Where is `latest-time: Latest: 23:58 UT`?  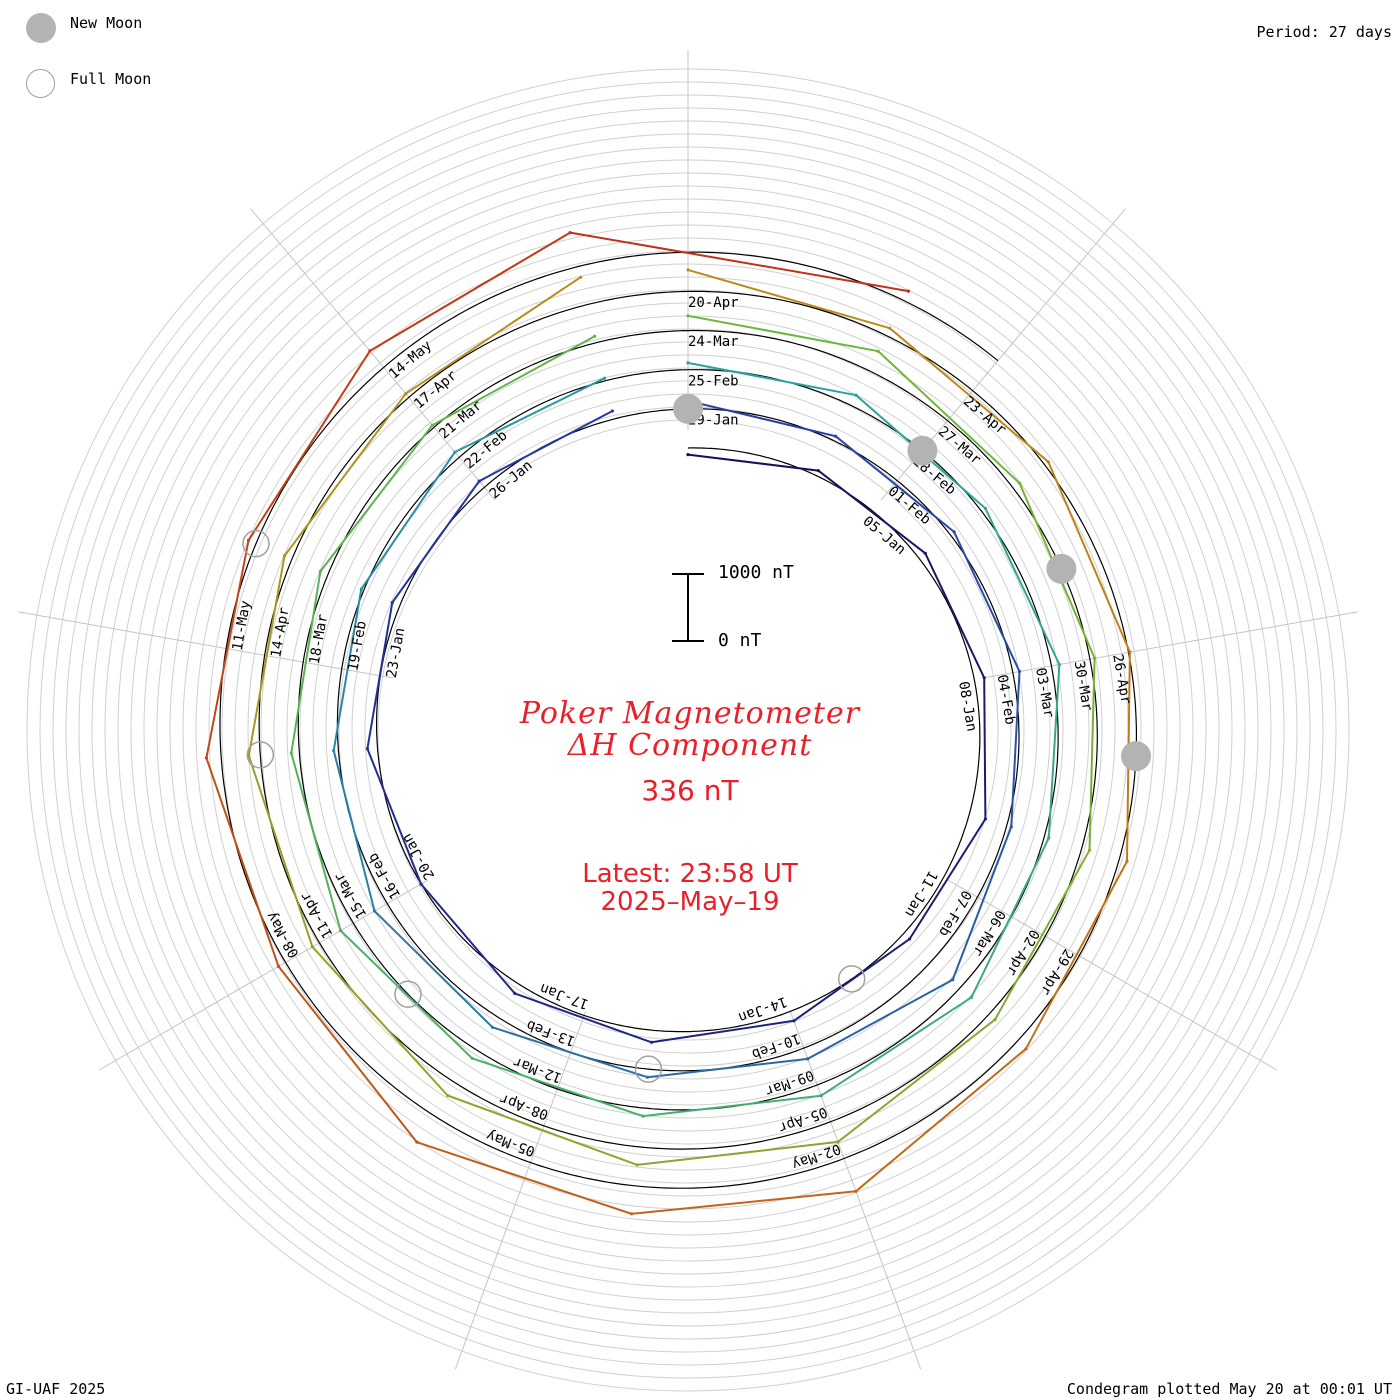 latest-time: Latest: 23:58 UT is located at coordinates (690, 874).